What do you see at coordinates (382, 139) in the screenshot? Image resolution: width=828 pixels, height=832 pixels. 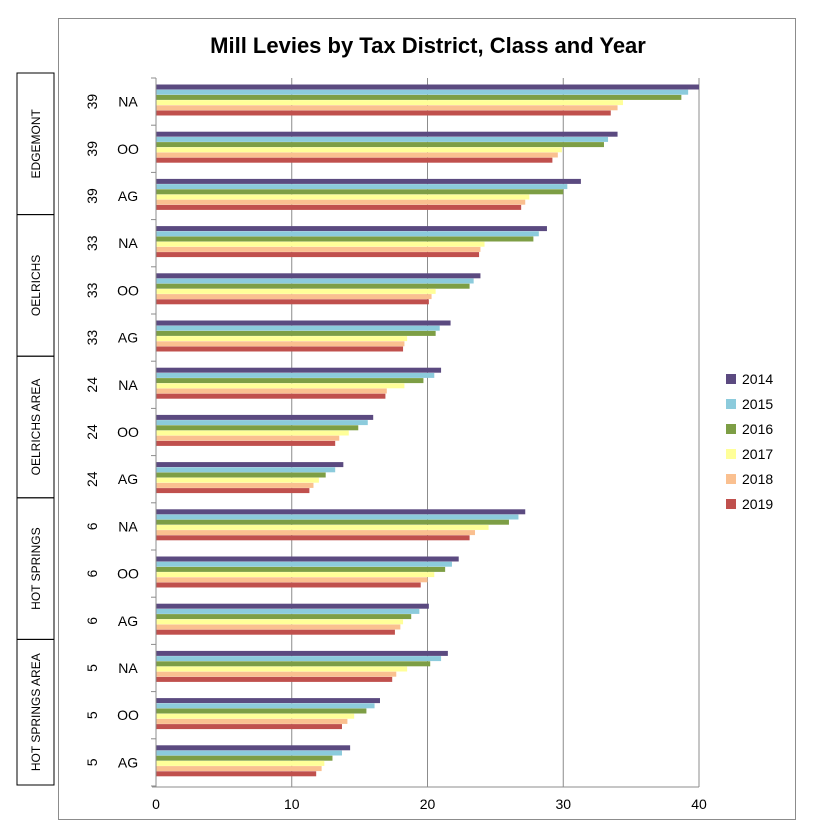 I see `bar-2015-39-OO` at bounding box center [382, 139].